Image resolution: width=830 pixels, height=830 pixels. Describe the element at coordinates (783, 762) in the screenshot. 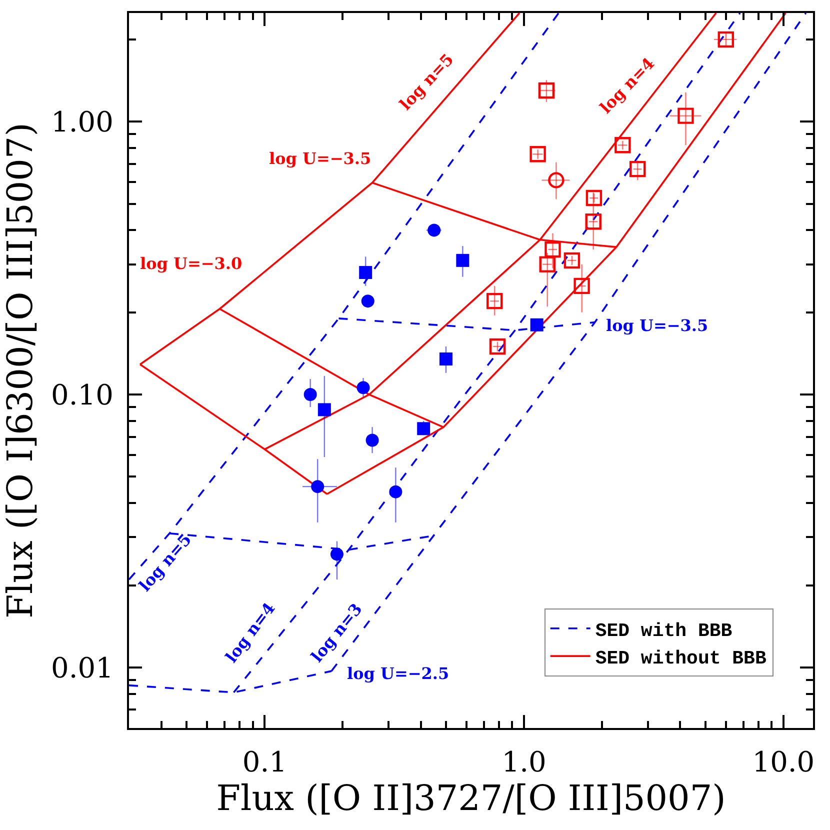

I see `x-tick-label: 10.0` at that location.